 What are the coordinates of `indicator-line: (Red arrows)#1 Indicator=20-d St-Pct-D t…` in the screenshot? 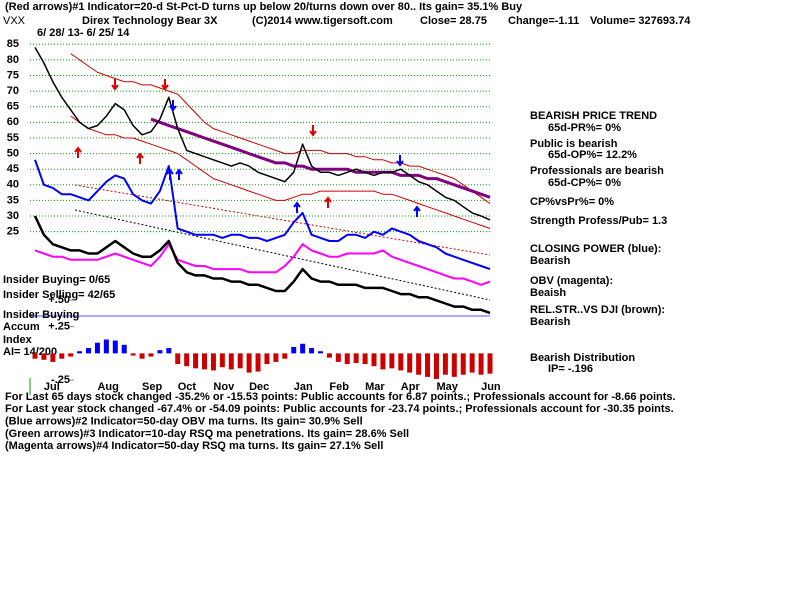 It's located at (264, 7).